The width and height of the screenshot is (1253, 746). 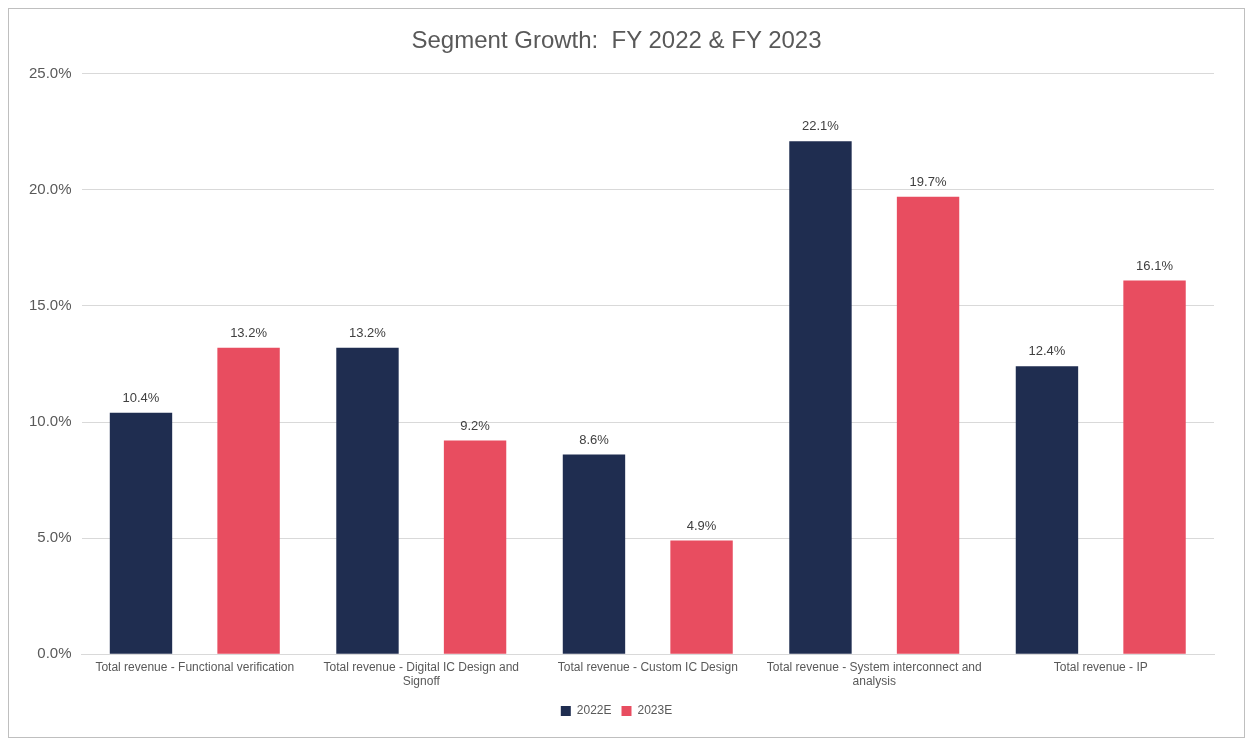 What do you see at coordinates (195, 666) in the screenshot?
I see `x-tick-label: Total revenue - Functional verification` at bounding box center [195, 666].